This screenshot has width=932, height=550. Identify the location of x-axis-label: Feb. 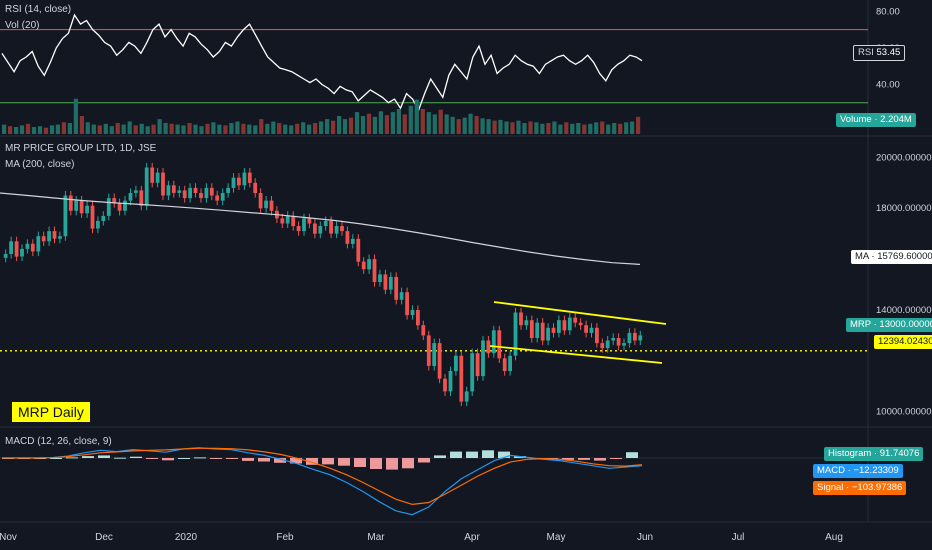
(285, 537).